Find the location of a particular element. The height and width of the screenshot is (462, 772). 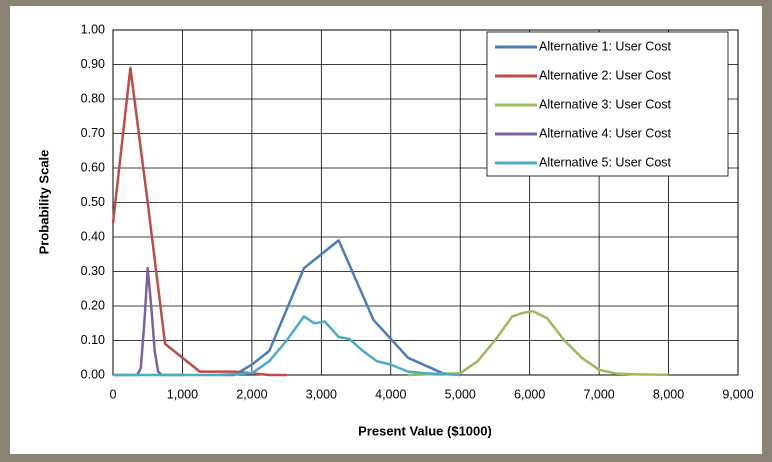

y-tick-label: 0.20 is located at coordinates (93, 305).